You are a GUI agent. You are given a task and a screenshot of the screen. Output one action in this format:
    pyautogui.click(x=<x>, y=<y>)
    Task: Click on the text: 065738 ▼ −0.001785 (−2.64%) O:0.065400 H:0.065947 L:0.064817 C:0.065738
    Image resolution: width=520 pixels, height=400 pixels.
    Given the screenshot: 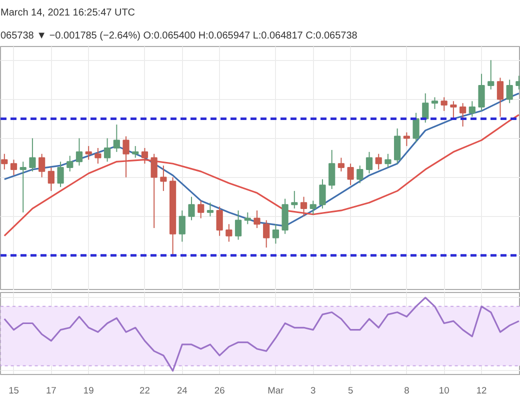 What is the action you would take?
    pyautogui.click(x=179, y=36)
    